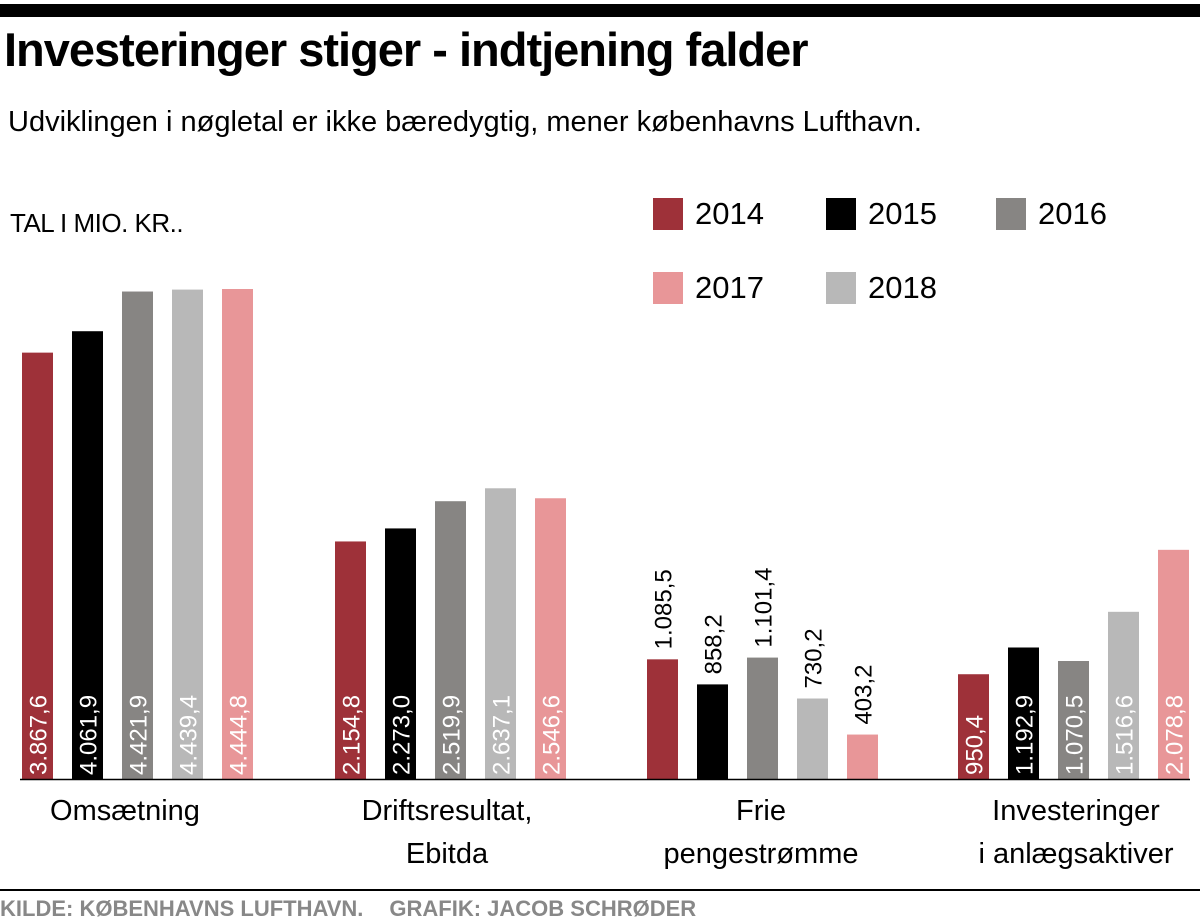 This screenshot has height=923, width=1200. I want to click on data-label-2017-c2: 403,2, so click(864, 694).